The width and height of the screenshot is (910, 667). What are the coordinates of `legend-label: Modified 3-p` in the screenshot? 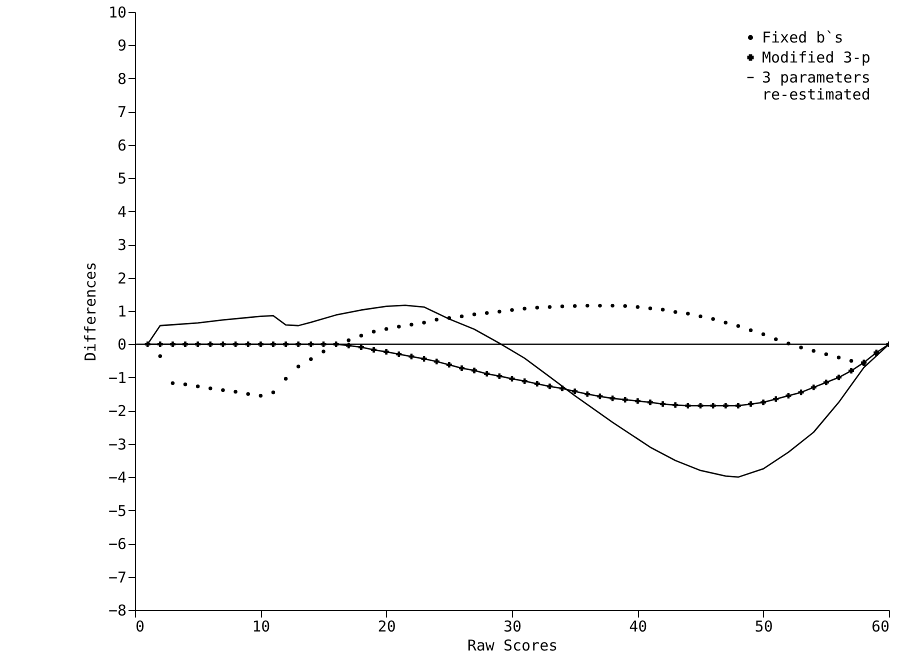 It's located at (816, 57).